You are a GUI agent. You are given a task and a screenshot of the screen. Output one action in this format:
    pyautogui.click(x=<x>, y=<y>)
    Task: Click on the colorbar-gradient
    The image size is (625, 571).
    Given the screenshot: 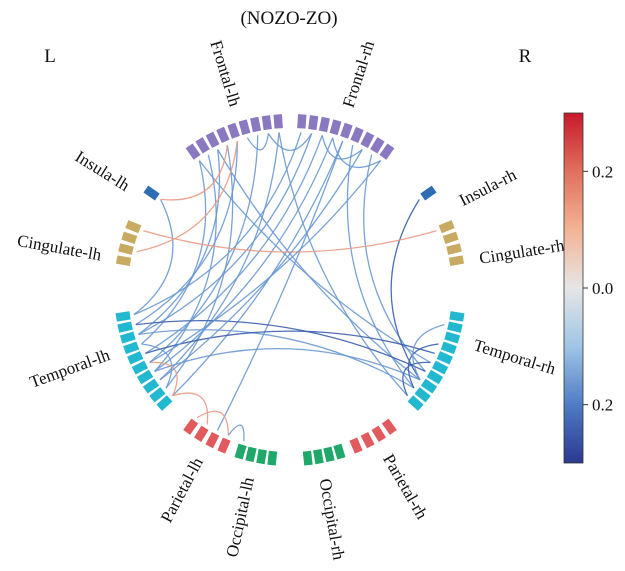 What is the action you would take?
    pyautogui.click(x=573, y=288)
    